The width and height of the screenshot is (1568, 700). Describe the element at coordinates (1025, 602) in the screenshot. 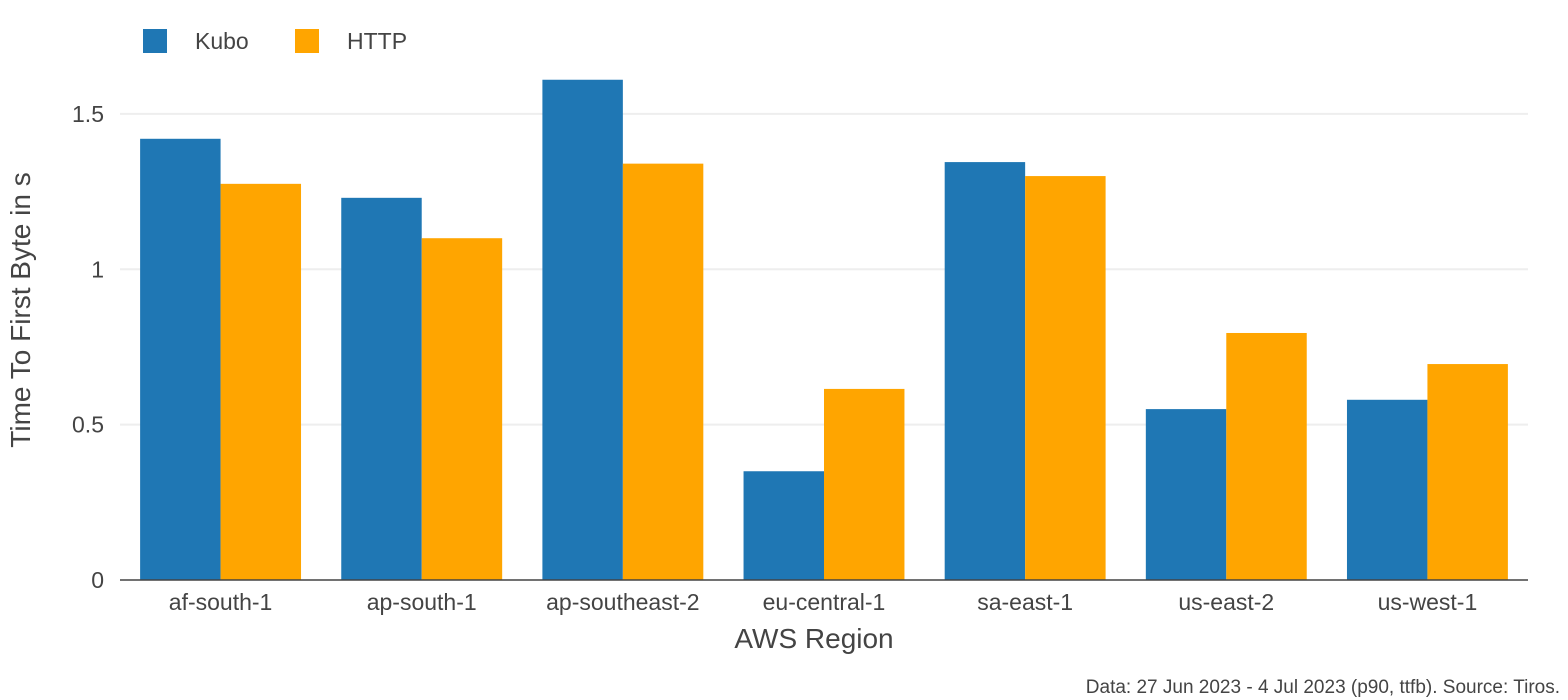

I see `x-tick-label: sa-east-1` at that location.